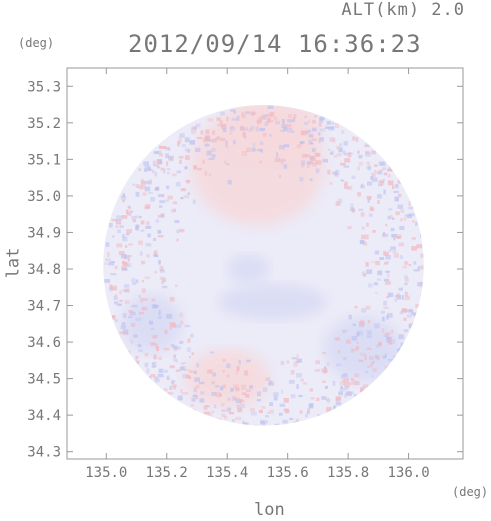 Image resolution: width=491 pixels, height=521 pixels. Describe the element at coordinates (36, 43) in the screenshot. I see `y-unit-label: (deg)` at that location.